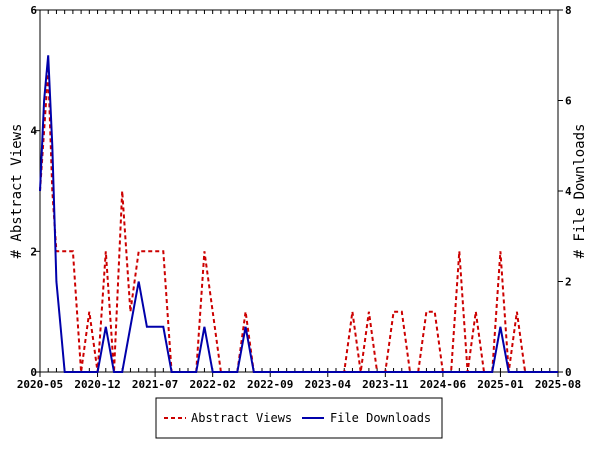 This screenshot has height=450, width=600. Describe the element at coordinates (443, 384) in the screenshot. I see `x-tick-label: 2024-06` at that location.